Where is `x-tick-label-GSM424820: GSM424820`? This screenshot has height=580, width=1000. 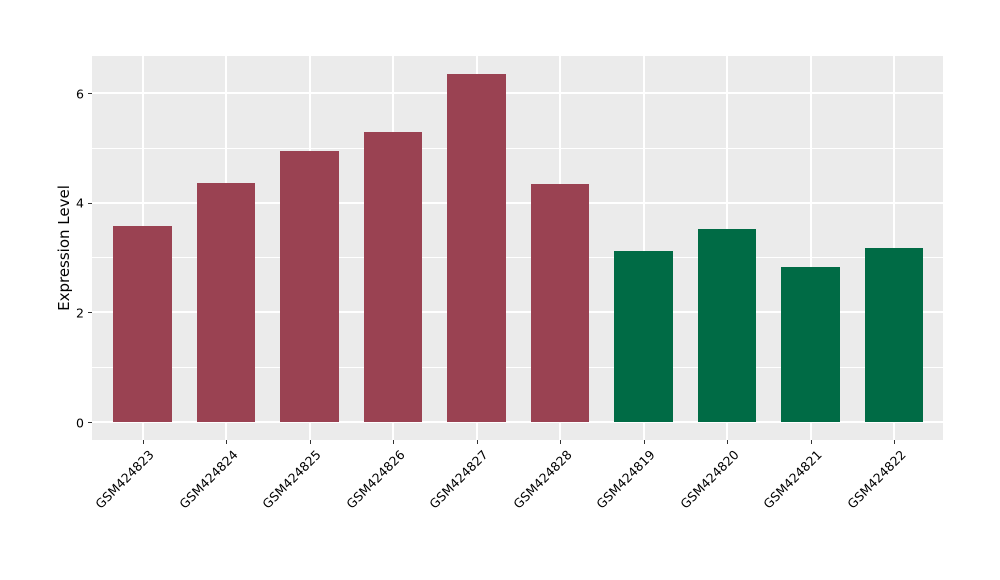
x-tick-label-GSM424820: GSM424820 is located at coordinates (709, 479).